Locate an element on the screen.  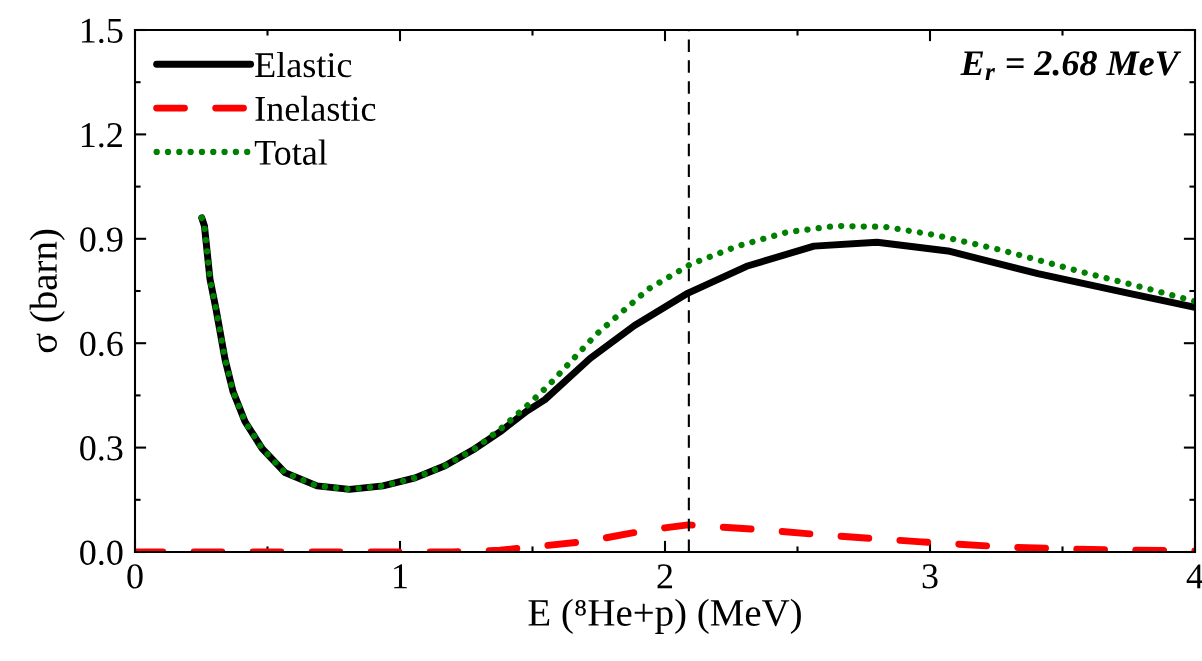
y-tick-label: 0.9 is located at coordinates (101, 239).